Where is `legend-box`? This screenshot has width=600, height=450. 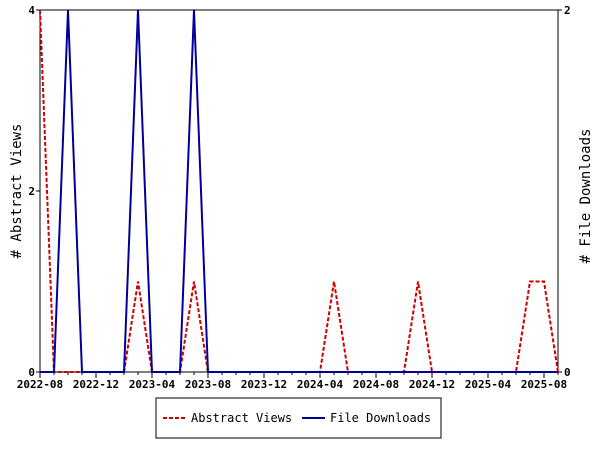
legend-box is located at coordinates (298, 418).